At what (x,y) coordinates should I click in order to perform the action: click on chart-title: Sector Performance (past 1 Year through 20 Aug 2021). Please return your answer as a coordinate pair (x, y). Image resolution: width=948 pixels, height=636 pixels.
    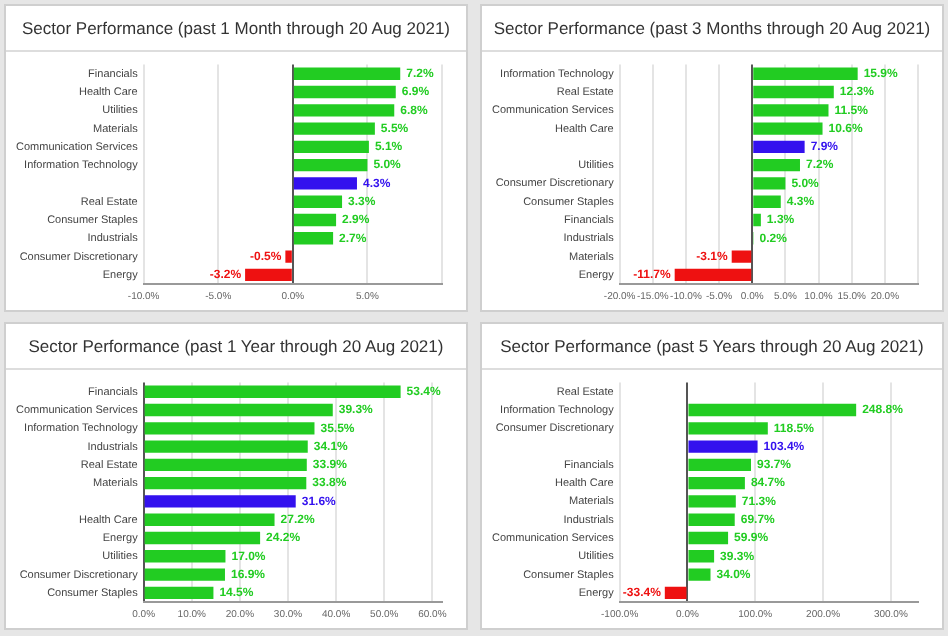
    Looking at the image, I should click on (236, 347).